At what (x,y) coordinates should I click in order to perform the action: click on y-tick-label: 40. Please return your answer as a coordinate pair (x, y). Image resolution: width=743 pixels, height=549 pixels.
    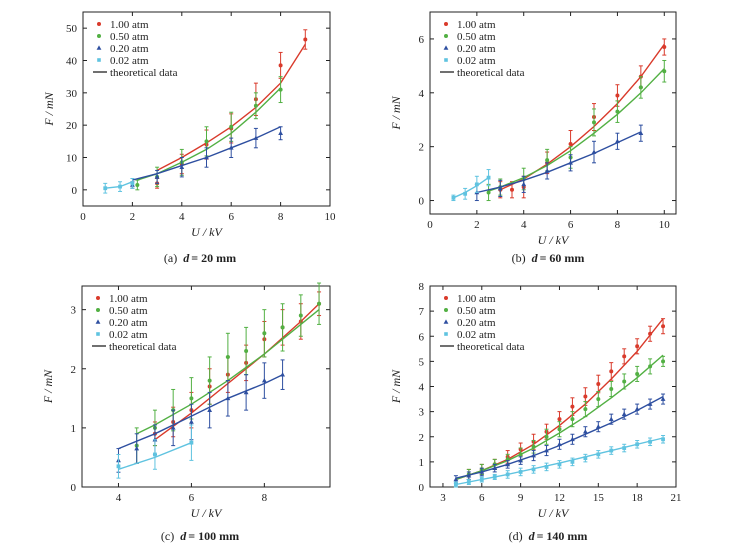
    Looking at the image, I should click on (72, 62).